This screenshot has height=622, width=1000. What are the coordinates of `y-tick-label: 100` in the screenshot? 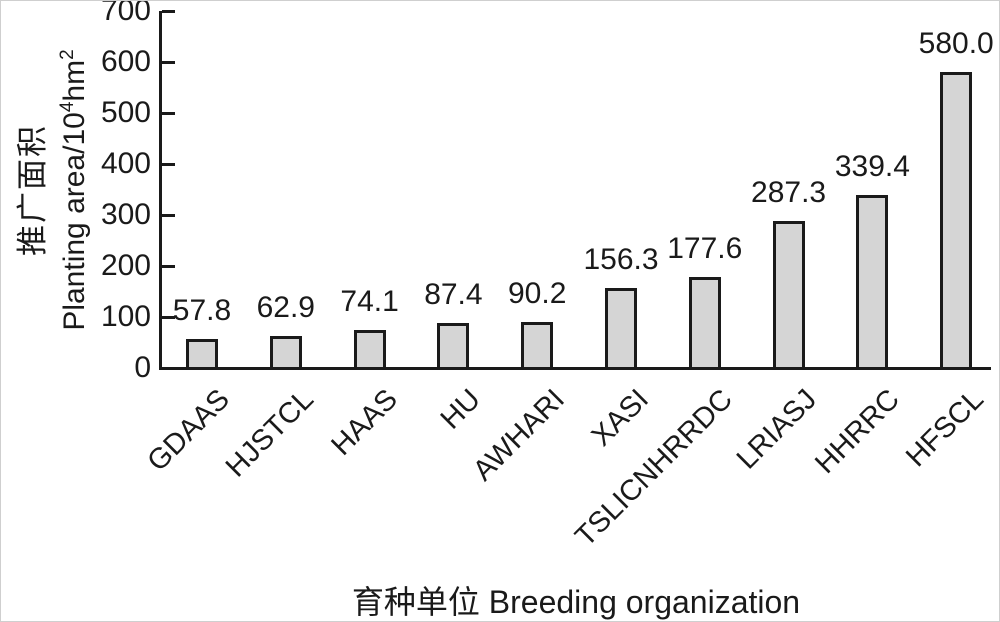 It's located at (125, 316).